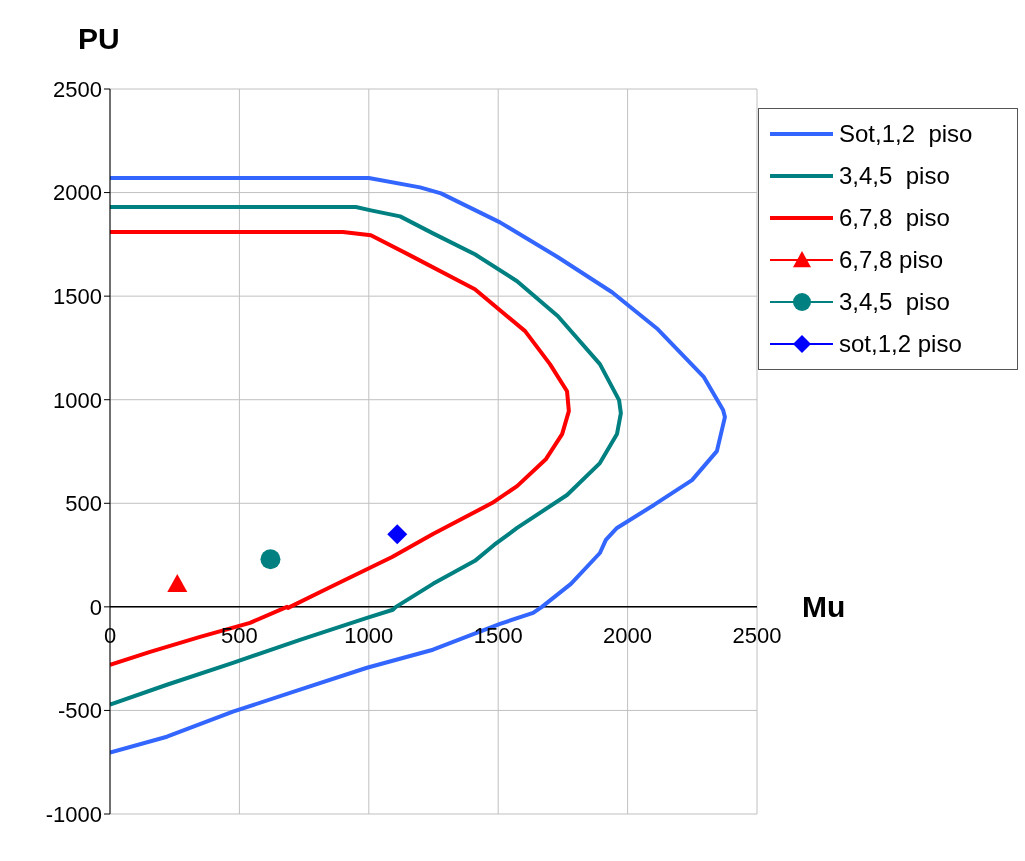  Describe the element at coordinates (79, 711) in the screenshot. I see `y-tick-label: -500` at that location.